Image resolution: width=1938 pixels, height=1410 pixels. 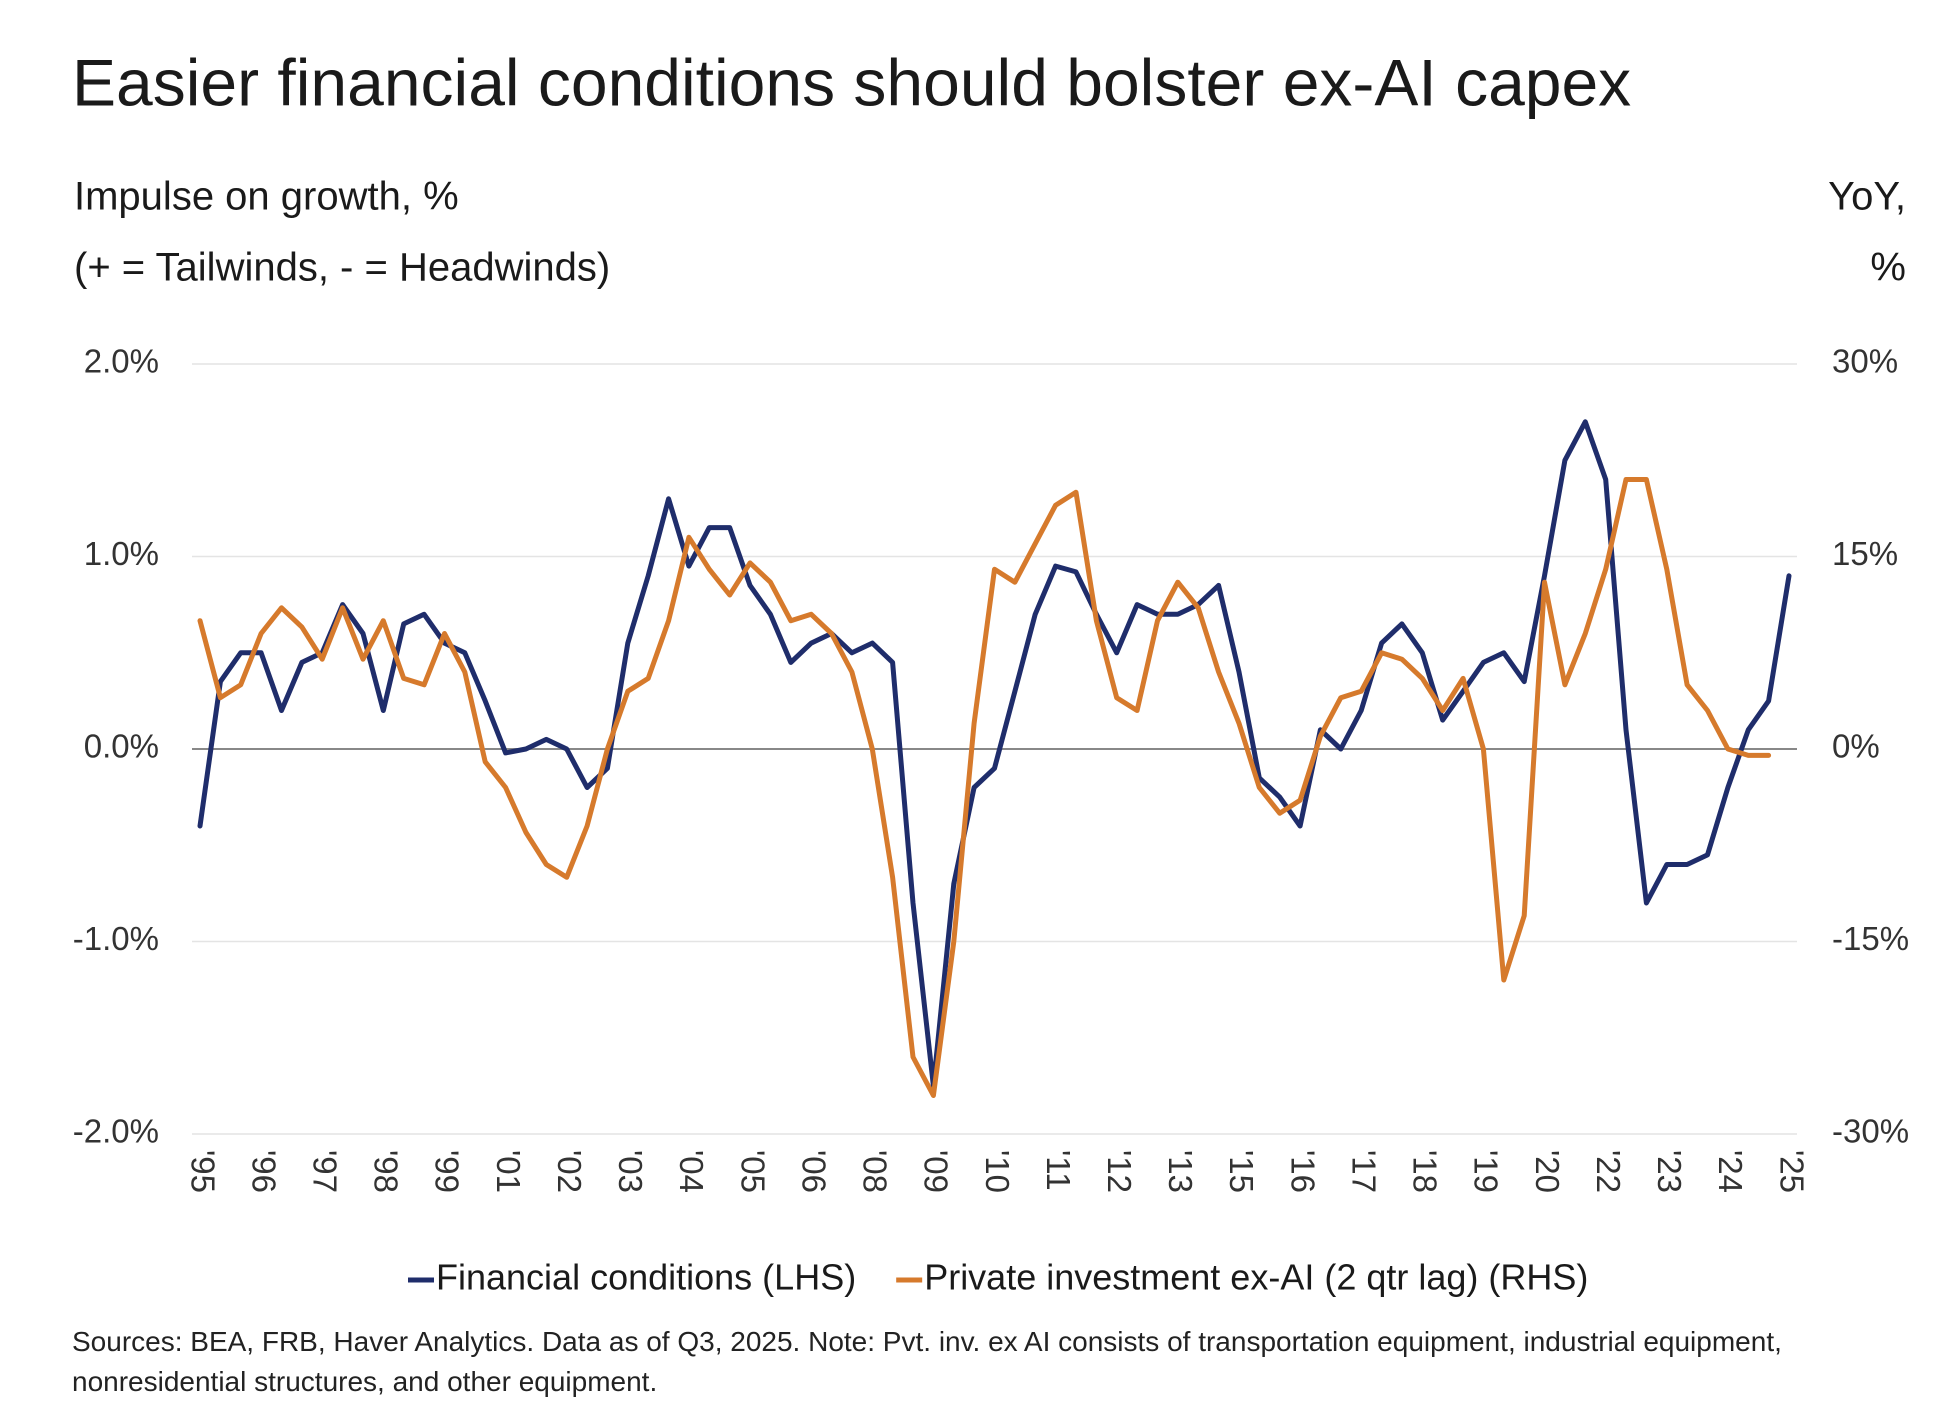 What do you see at coordinates (447, 1171) in the screenshot?
I see `x-tick-label: '99` at bounding box center [447, 1171].